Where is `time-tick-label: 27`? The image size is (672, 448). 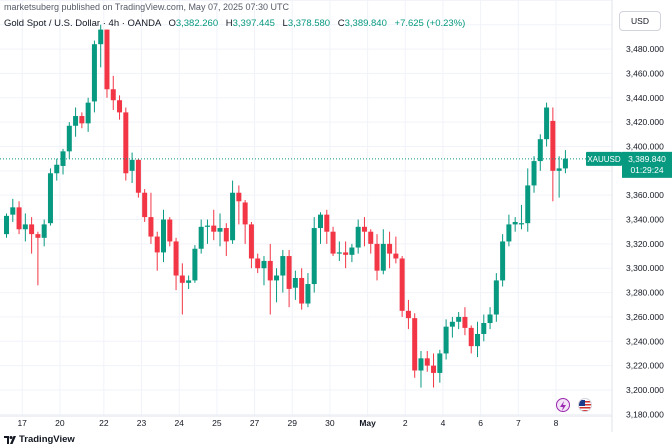 time-tick-label: 27 is located at coordinates (255, 423).